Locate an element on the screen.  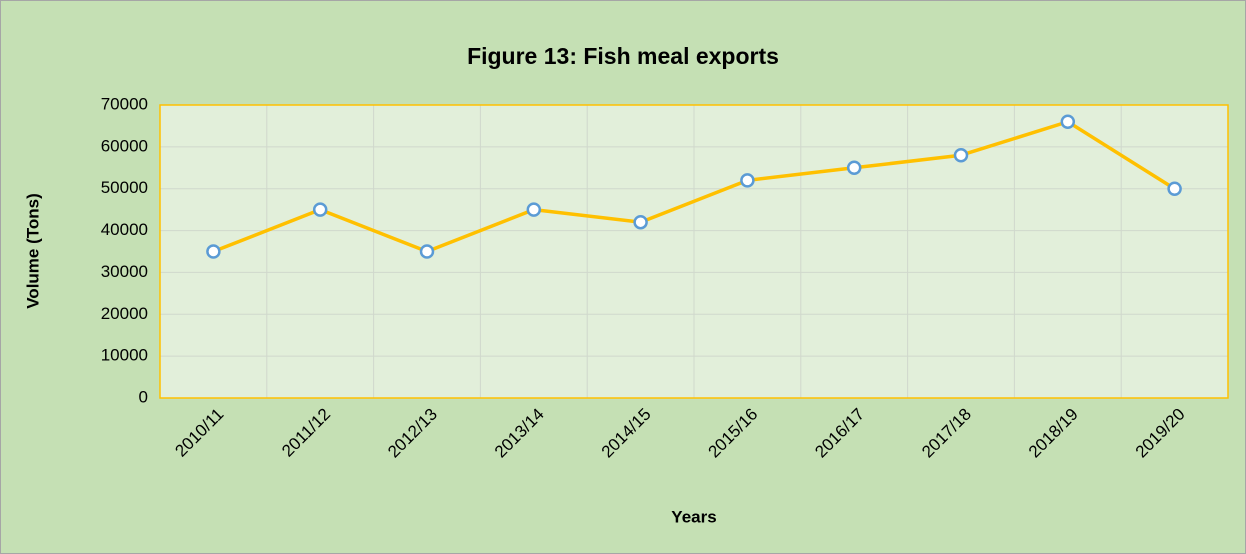
y-tick-label: 0 is located at coordinates (143, 396).